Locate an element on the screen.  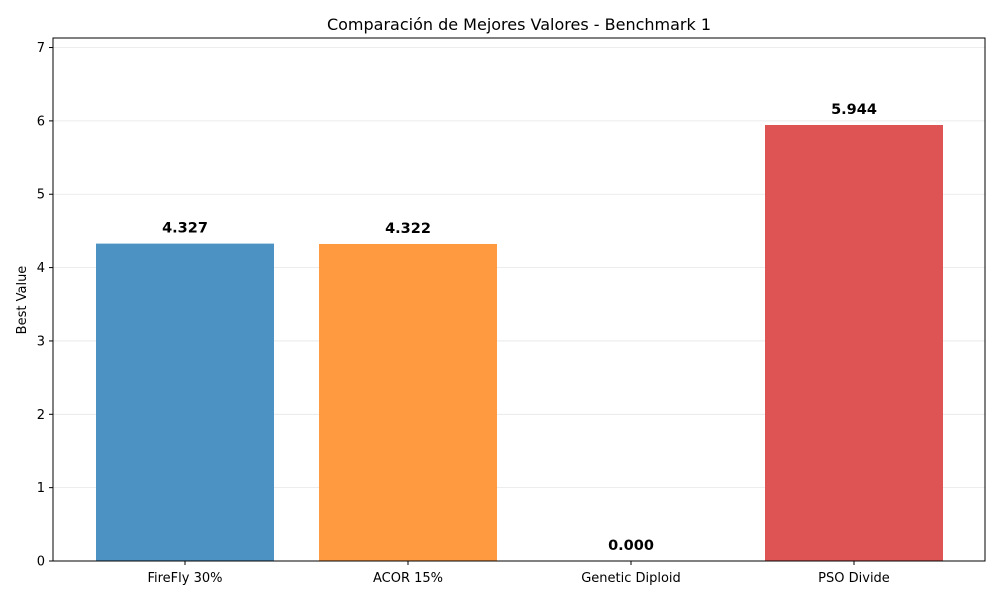
x-tick-label: FireFly 30% is located at coordinates (184, 578).